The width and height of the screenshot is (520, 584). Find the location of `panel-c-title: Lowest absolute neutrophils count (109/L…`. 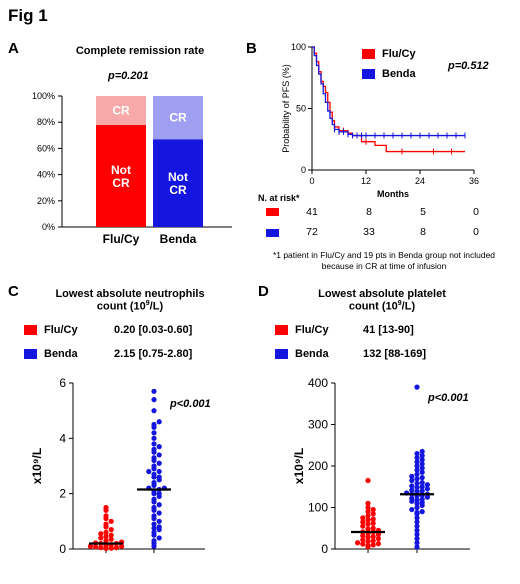

panel-c-title: Lowest absolute neutrophils count (109/L… is located at coordinates (130, 300).